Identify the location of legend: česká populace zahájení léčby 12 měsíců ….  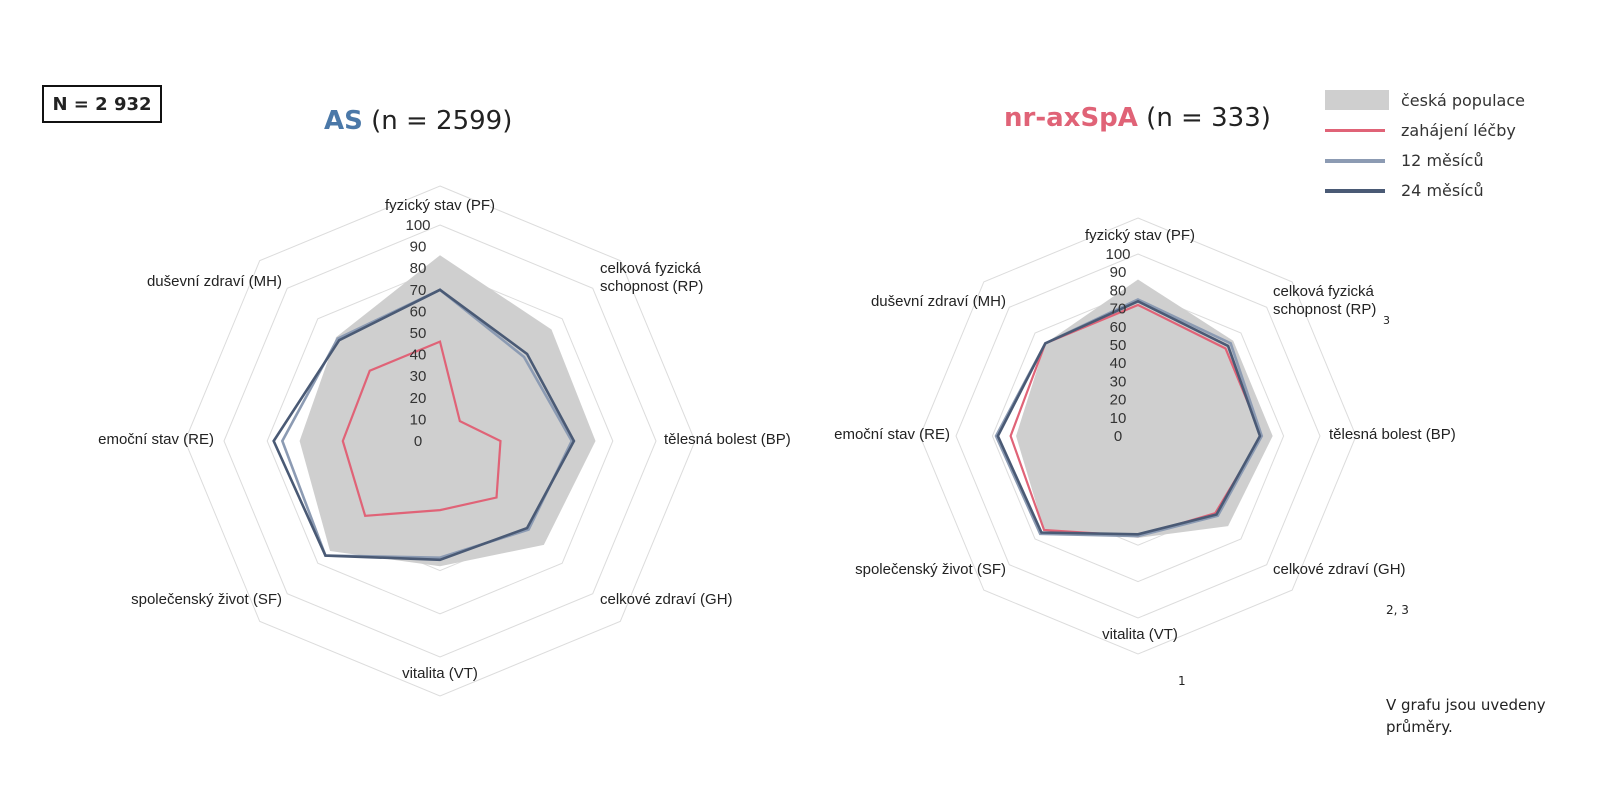
(1455, 147).